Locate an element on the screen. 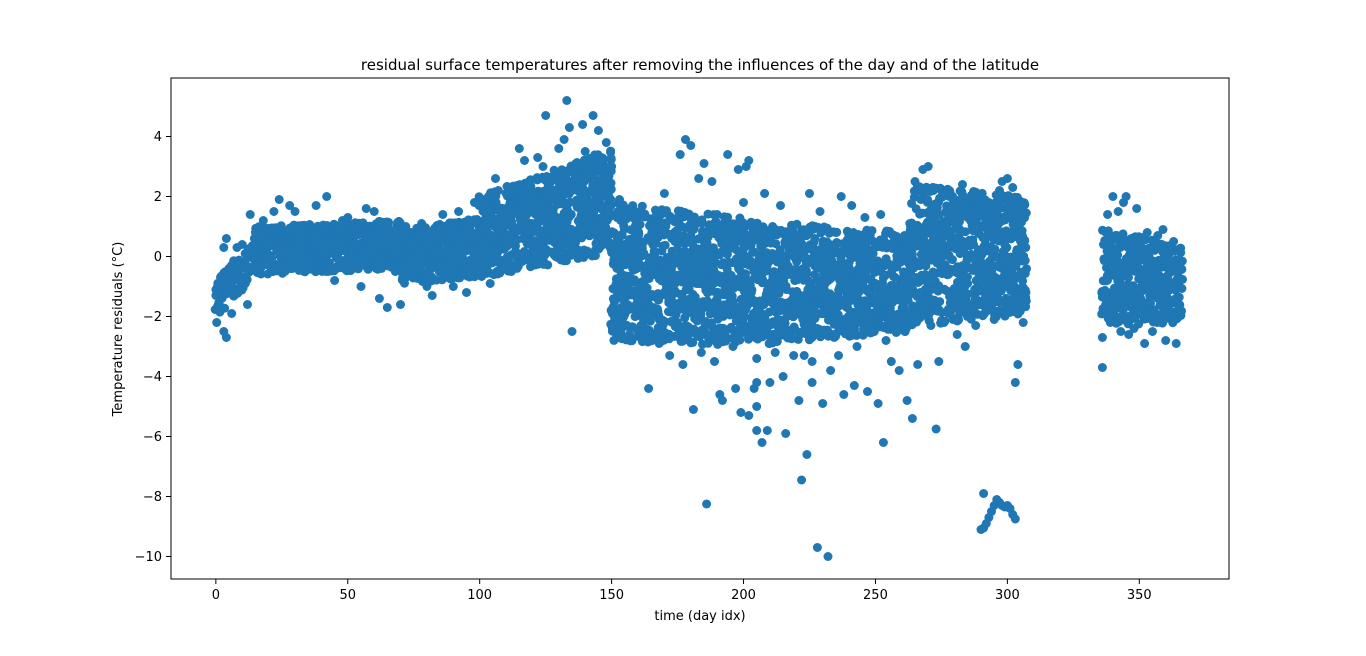  x-tick-label: 250 is located at coordinates (875, 595).